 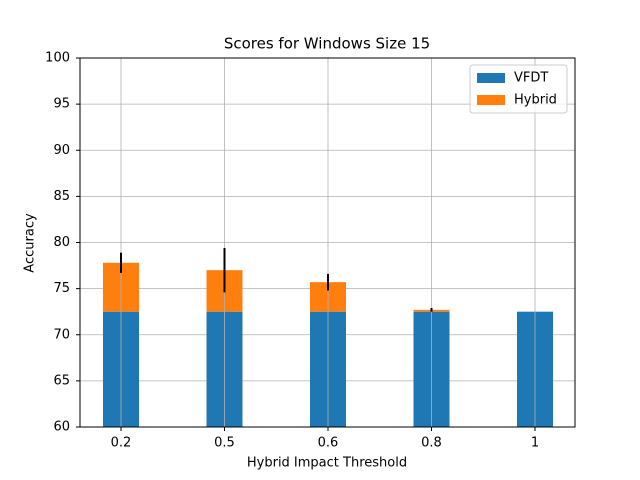 What do you see at coordinates (30, 243) in the screenshot?
I see `y-axis-label: Accuracy` at bounding box center [30, 243].